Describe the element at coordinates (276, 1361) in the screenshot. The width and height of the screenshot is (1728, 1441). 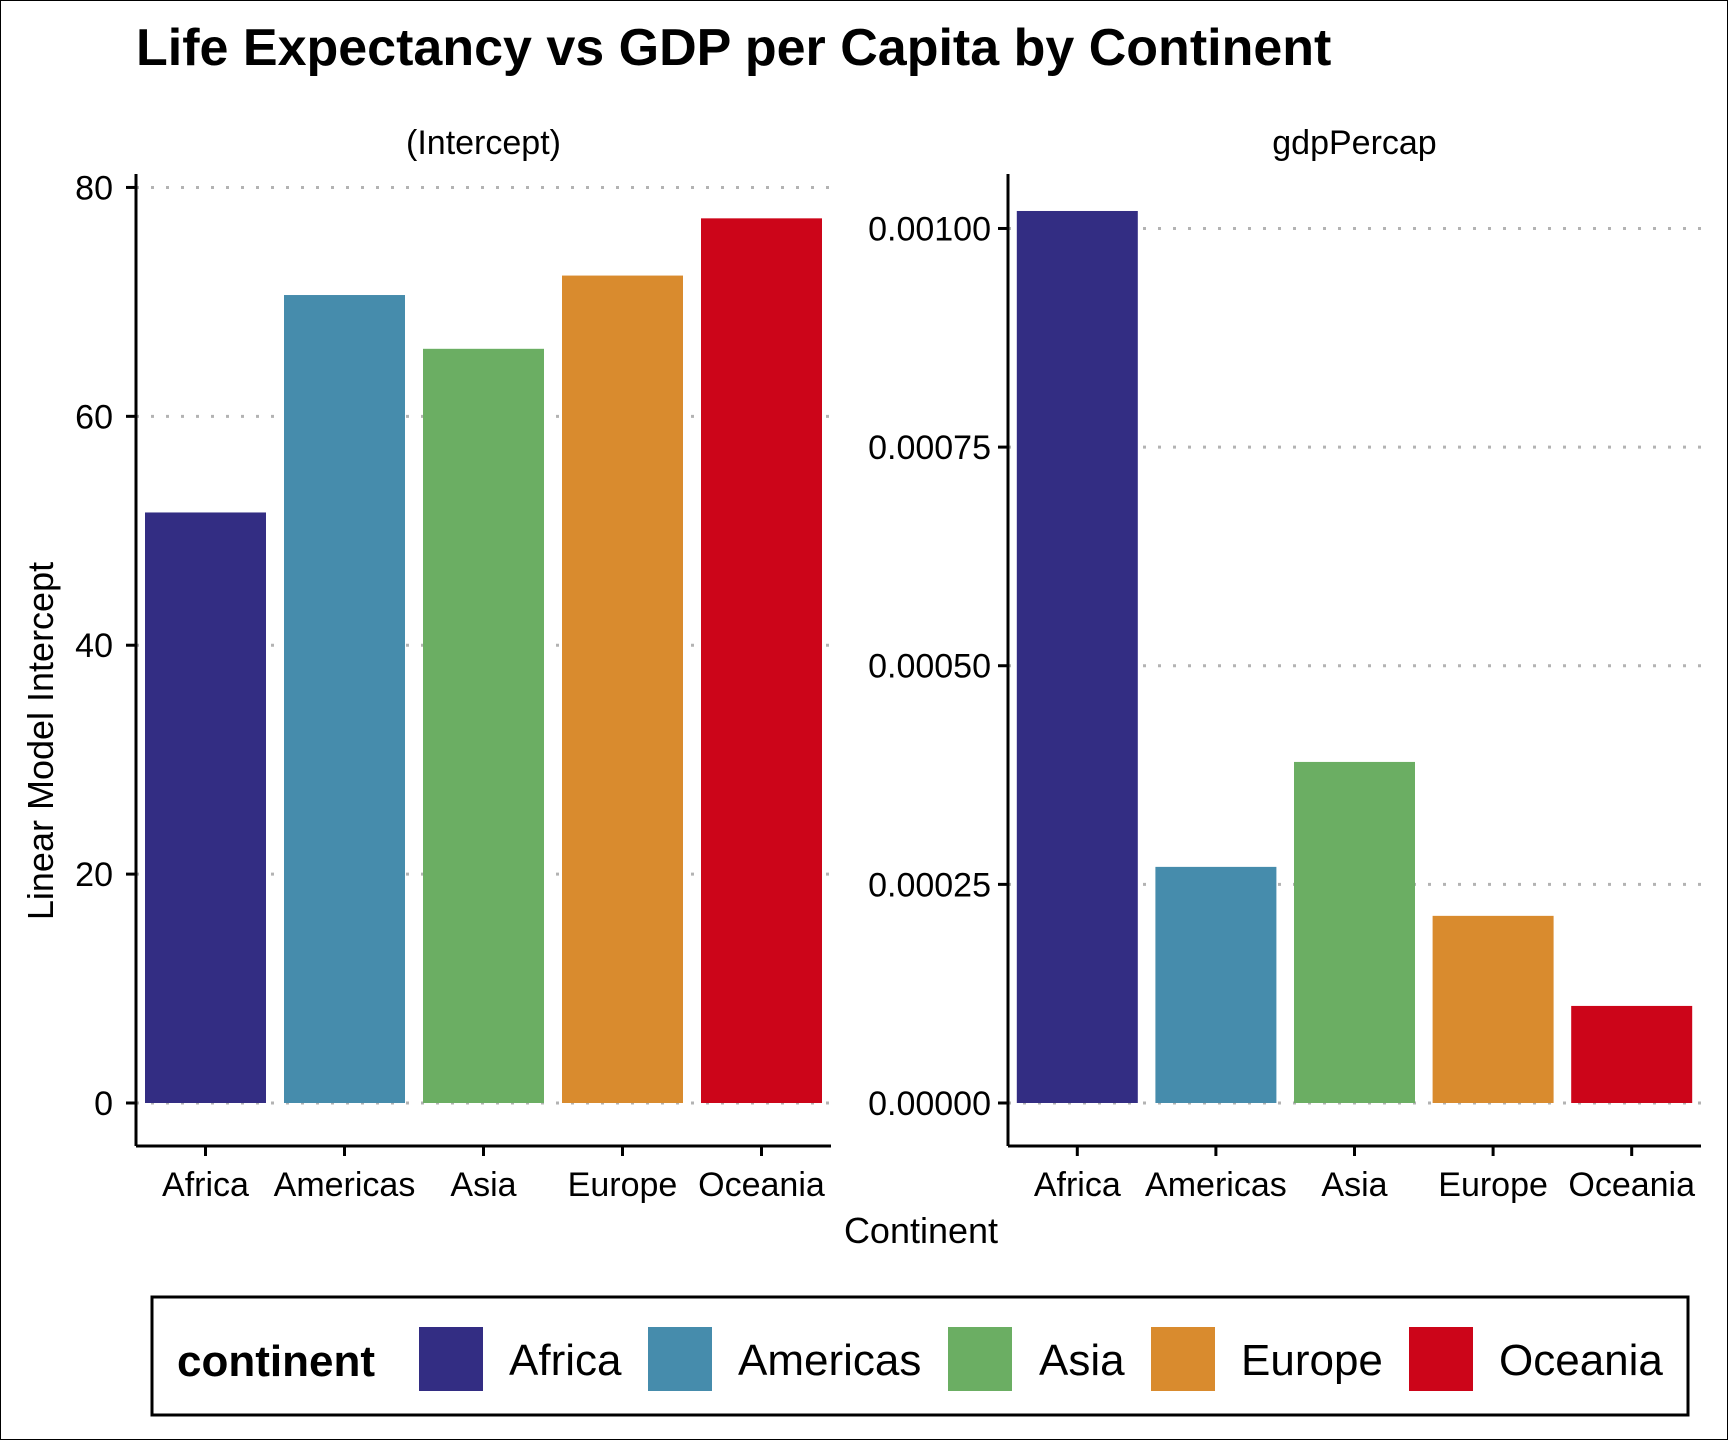
I see `legend-title: continent` at that location.